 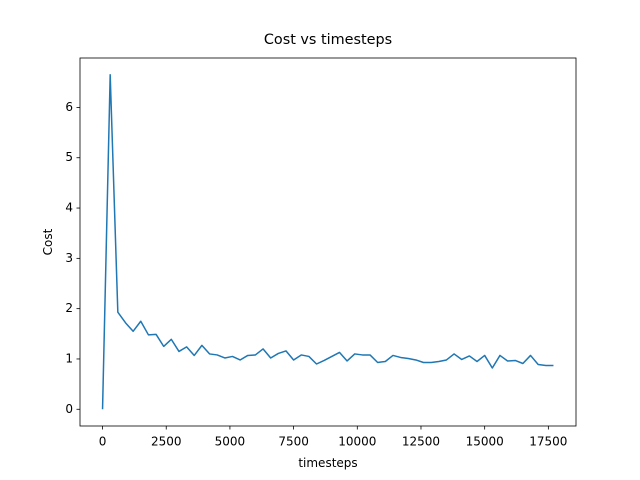 What do you see at coordinates (69, 308) in the screenshot?
I see `y-tick-label: 2` at bounding box center [69, 308].